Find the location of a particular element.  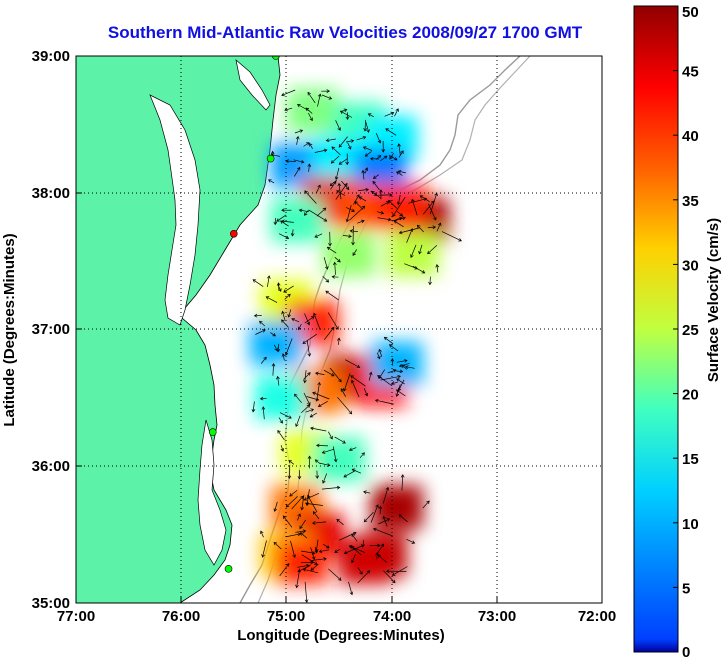

colorbar-tick-label: 10 is located at coordinates (690, 524).